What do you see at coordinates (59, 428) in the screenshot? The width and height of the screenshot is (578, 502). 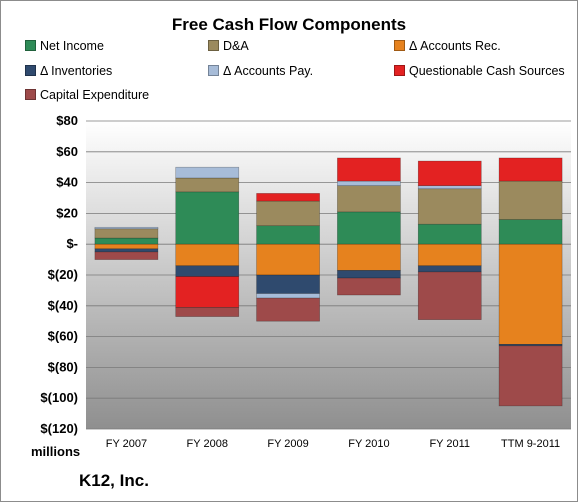 I see `y-tick-label: $(120)` at bounding box center [59, 428].